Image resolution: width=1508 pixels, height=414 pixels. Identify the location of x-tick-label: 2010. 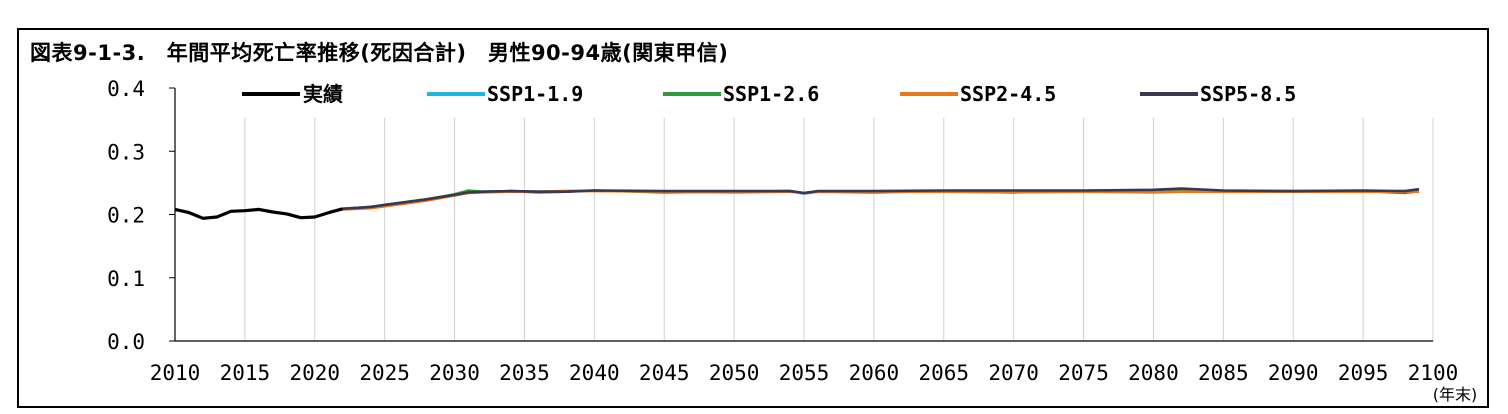
(175, 373).